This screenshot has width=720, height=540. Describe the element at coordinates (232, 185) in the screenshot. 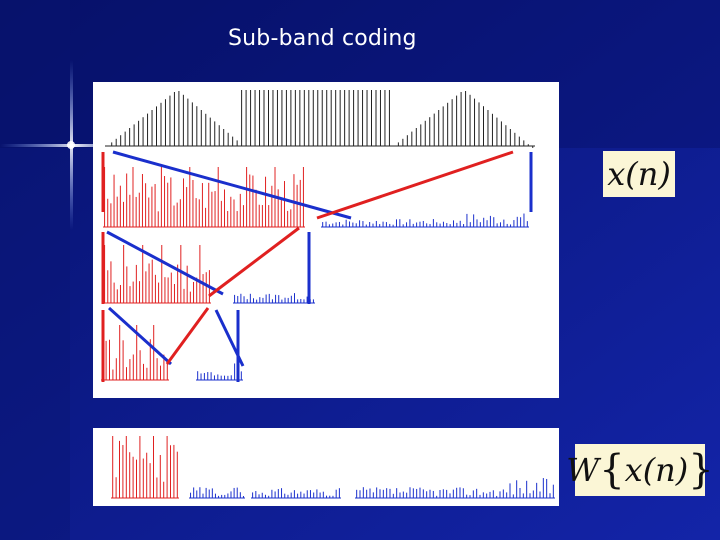

I see `highpass-l1-link` at that location.